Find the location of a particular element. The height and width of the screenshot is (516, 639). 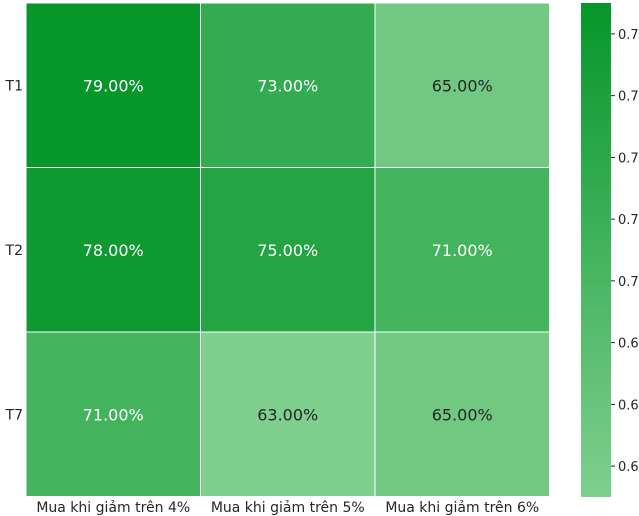

cell-value-label: 79.00% is located at coordinates (113, 85).